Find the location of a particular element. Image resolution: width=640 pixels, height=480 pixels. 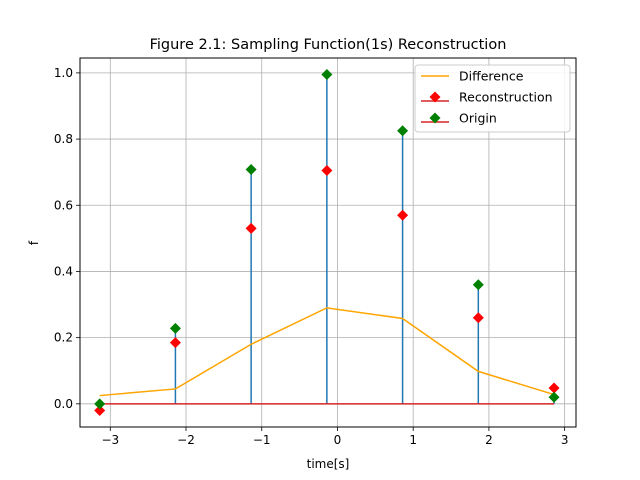

x-tick-label: −2 is located at coordinates (186, 440).